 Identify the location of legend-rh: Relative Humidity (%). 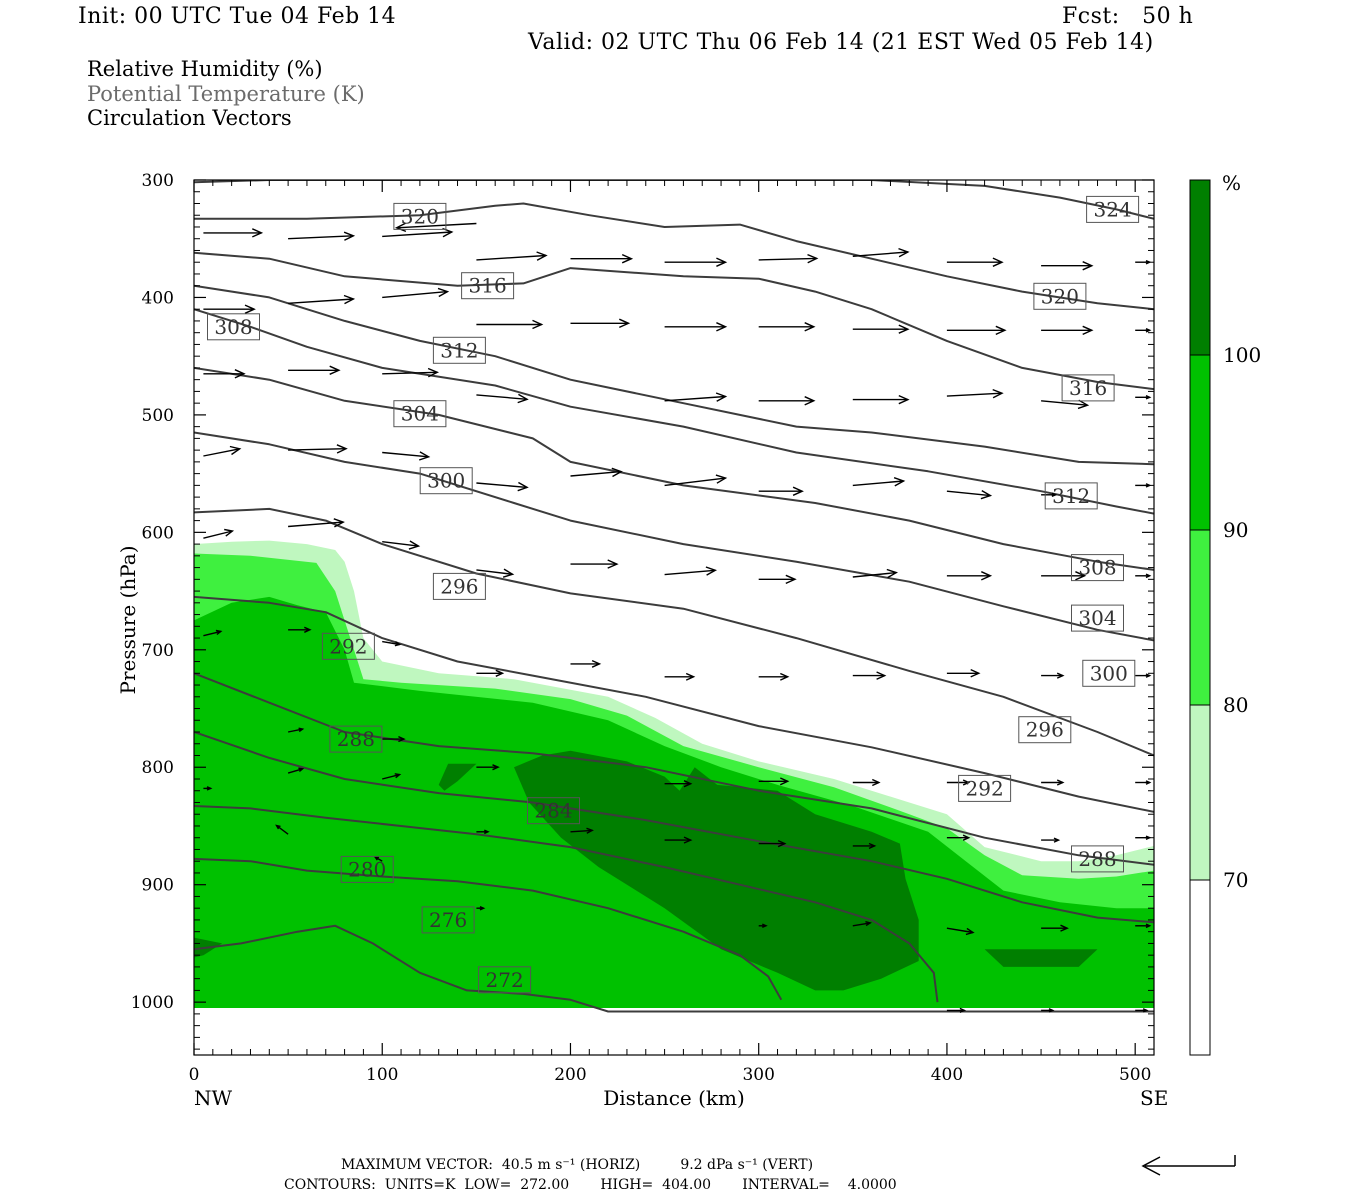
(205, 69).